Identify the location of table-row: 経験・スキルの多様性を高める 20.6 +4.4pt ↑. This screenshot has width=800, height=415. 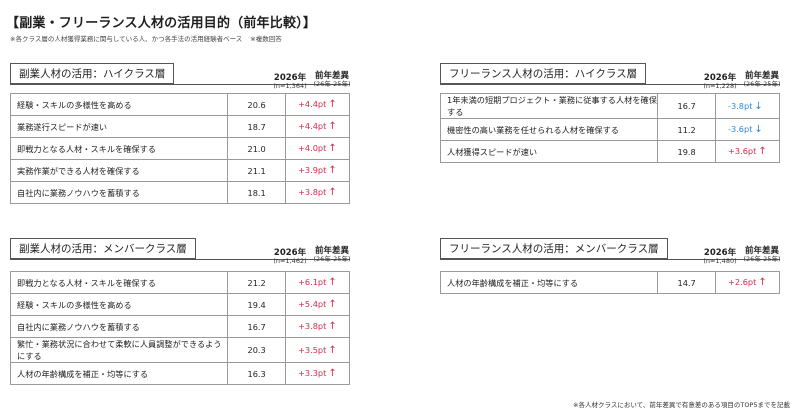
(179, 104).